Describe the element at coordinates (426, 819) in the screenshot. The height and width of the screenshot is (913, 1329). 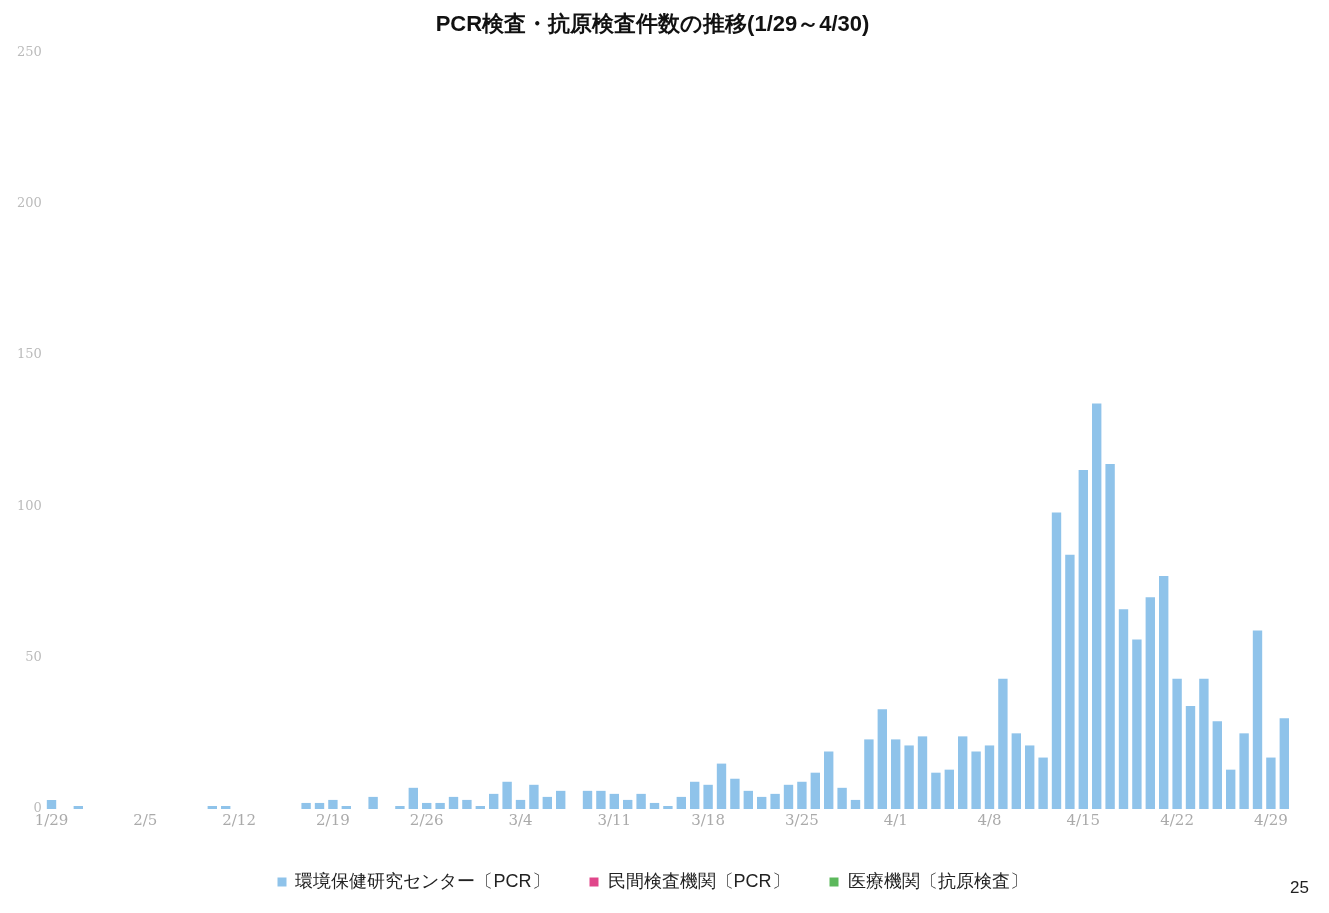
I see `x-tick-label: 2/26` at that location.